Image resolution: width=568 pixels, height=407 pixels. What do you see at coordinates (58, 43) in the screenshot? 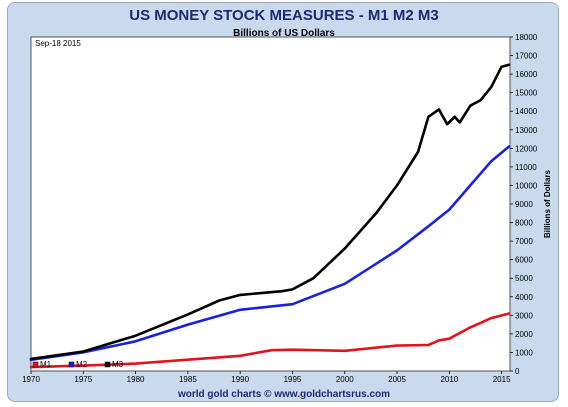
I see `date-label: Sep-18 2015` at bounding box center [58, 43].